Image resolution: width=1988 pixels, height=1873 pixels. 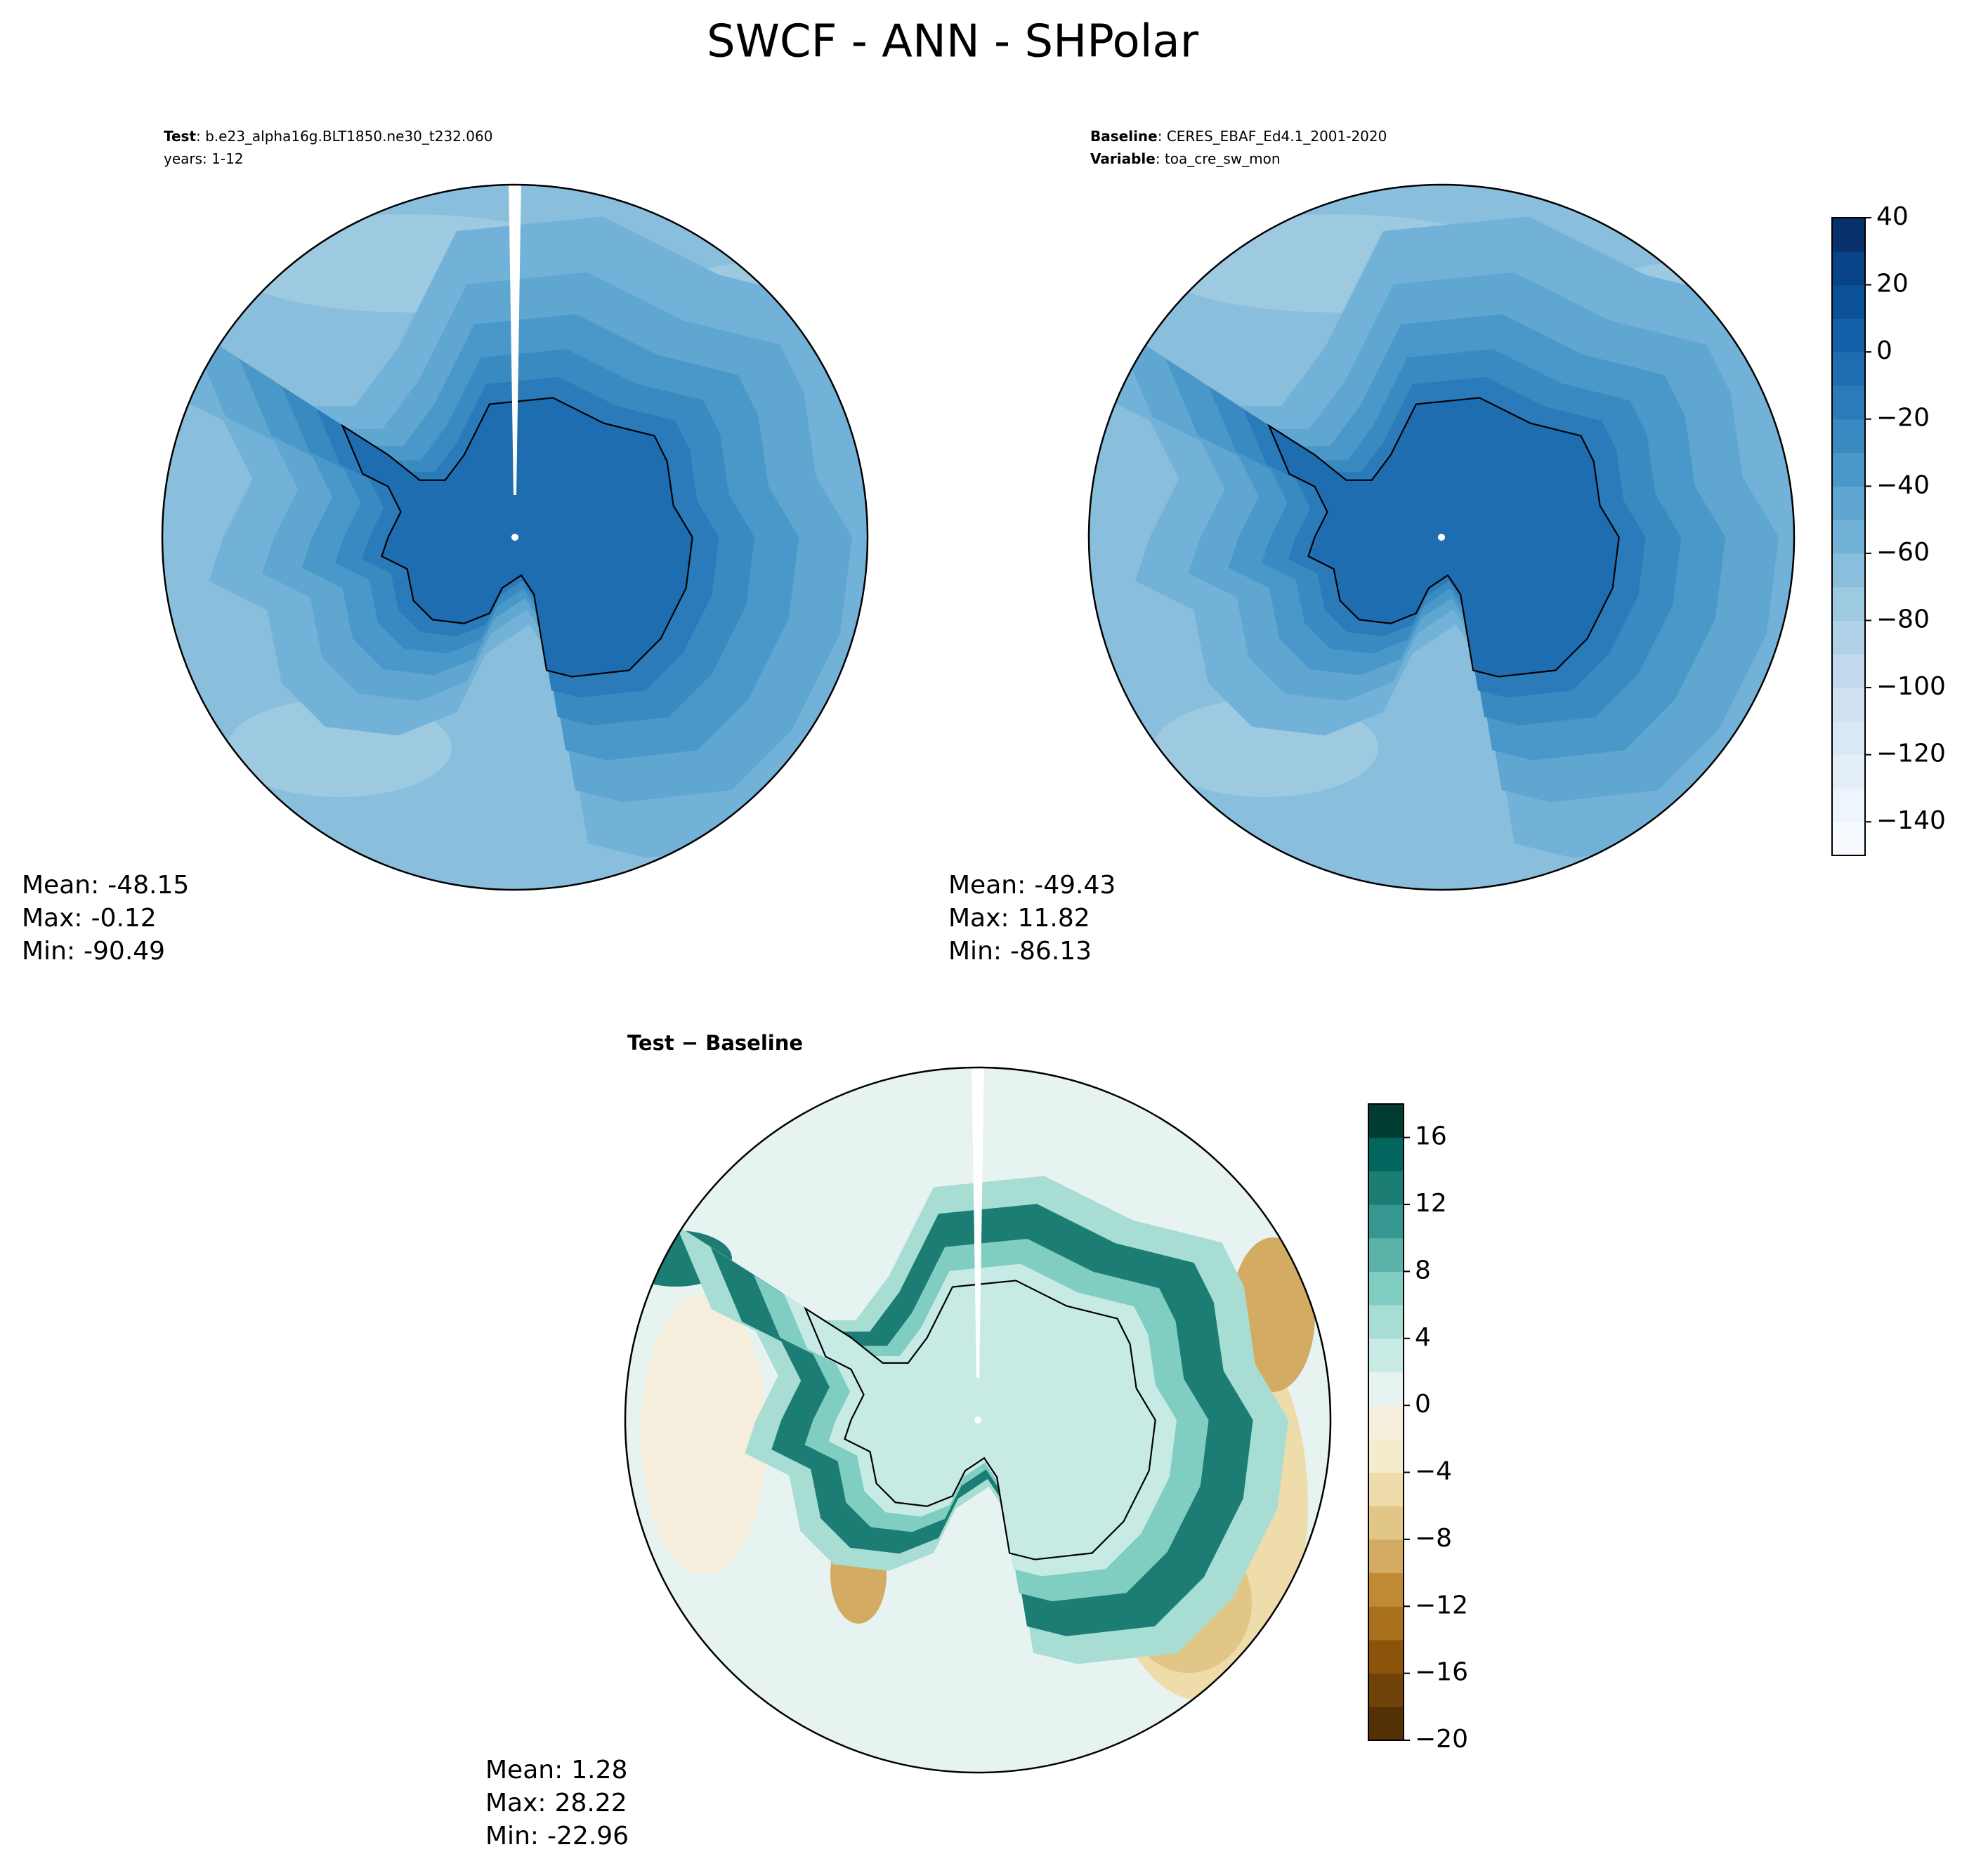 I want to click on header-key: Test − Baseline, so click(x=715, y=1043).